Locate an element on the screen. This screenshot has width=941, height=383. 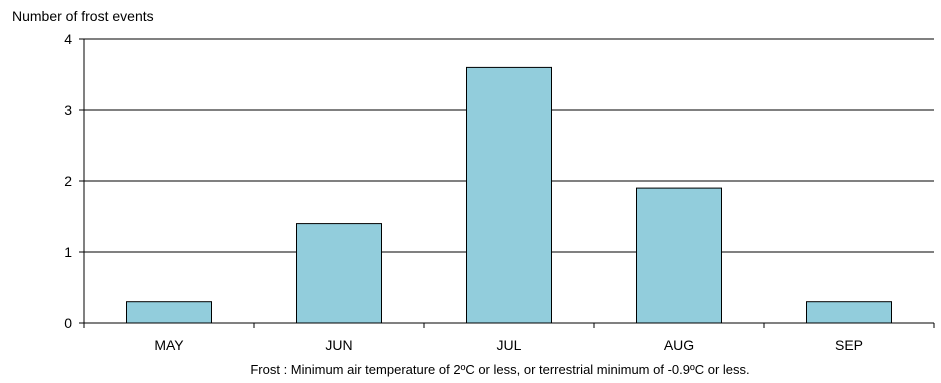
x-tick-labels: MAY JUN JUL AUG SEP is located at coordinates (508, 345).